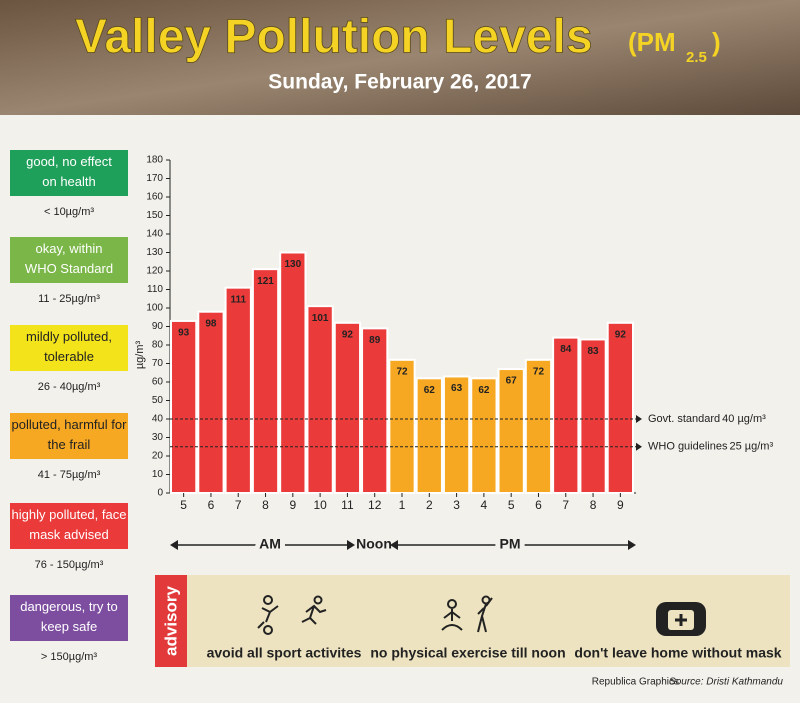  What do you see at coordinates (399, 82) in the screenshot?
I see `date: Sunday, February 26, 2017` at bounding box center [399, 82].